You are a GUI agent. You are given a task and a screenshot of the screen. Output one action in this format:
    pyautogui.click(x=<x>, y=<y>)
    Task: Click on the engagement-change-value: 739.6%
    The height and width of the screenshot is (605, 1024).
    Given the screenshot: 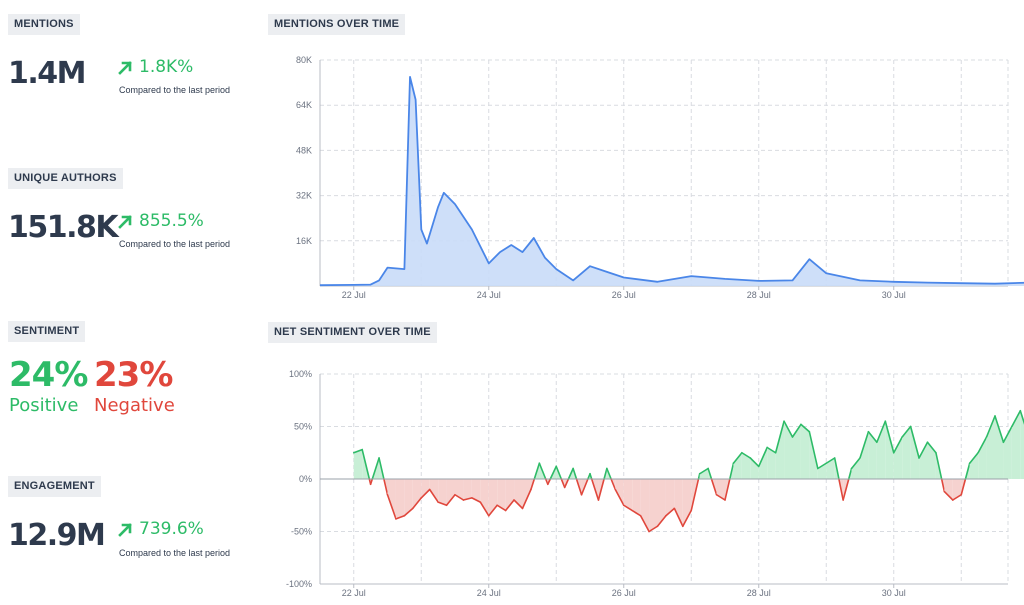 What is the action you would take?
    pyautogui.click(x=171, y=529)
    